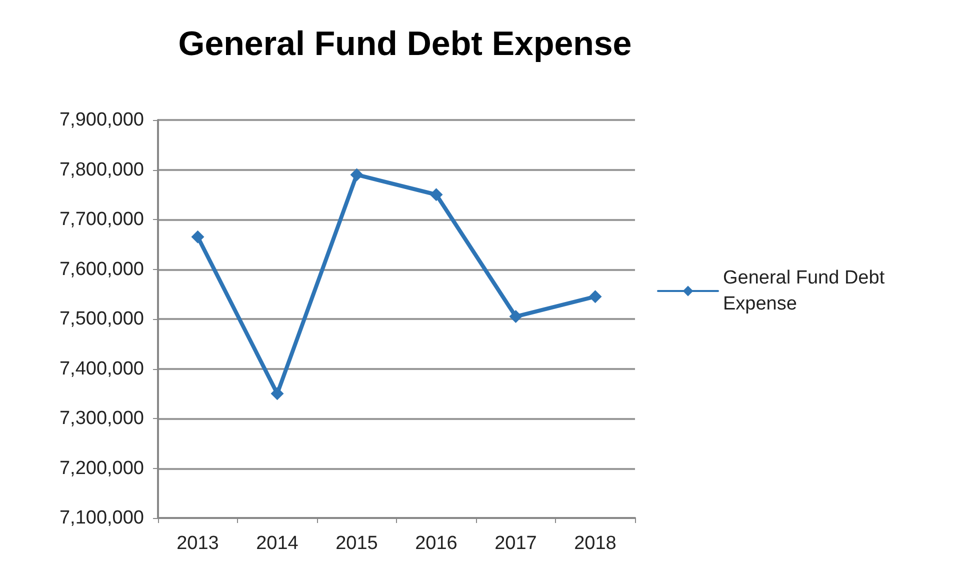 The width and height of the screenshot is (953, 582). What do you see at coordinates (101, 319) in the screenshot?
I see `y-tick-label: 7,500,000` at bounding box center [101, 319].